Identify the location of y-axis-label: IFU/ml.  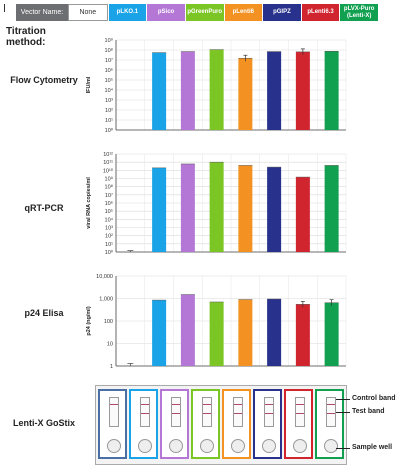
(89, 84).